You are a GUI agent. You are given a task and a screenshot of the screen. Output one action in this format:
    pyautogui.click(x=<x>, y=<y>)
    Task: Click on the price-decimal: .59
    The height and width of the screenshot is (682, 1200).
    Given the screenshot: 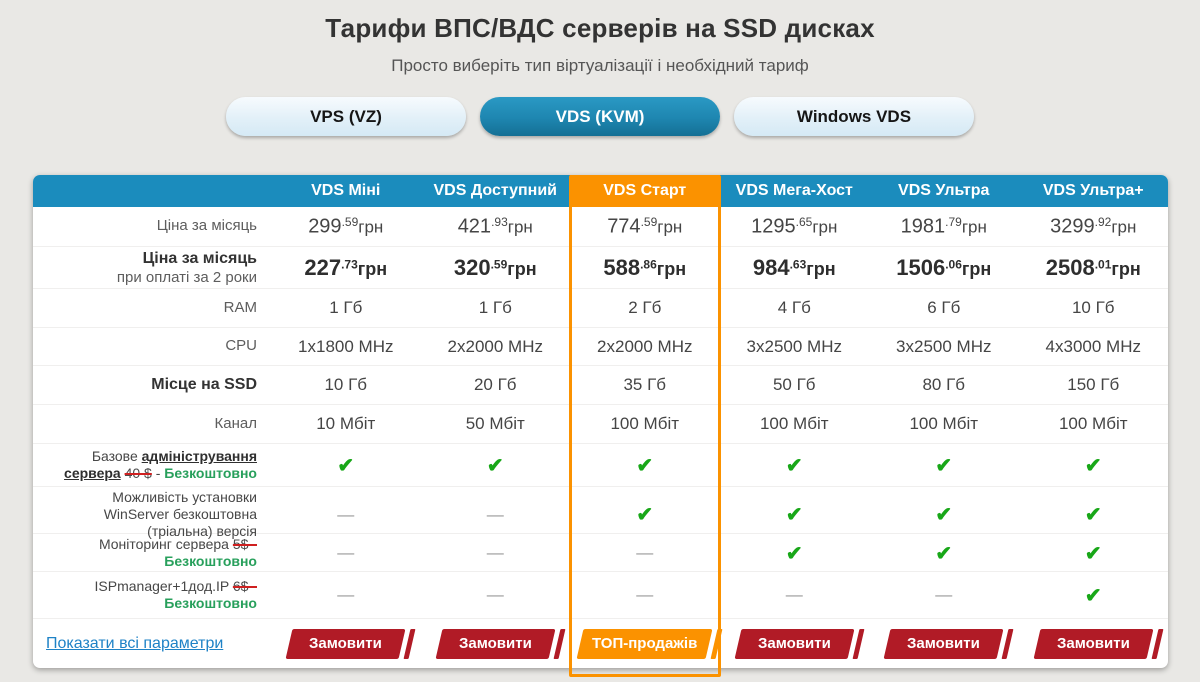 What is the action you would take?
    pyautogui.click(x=649, y=221)
    